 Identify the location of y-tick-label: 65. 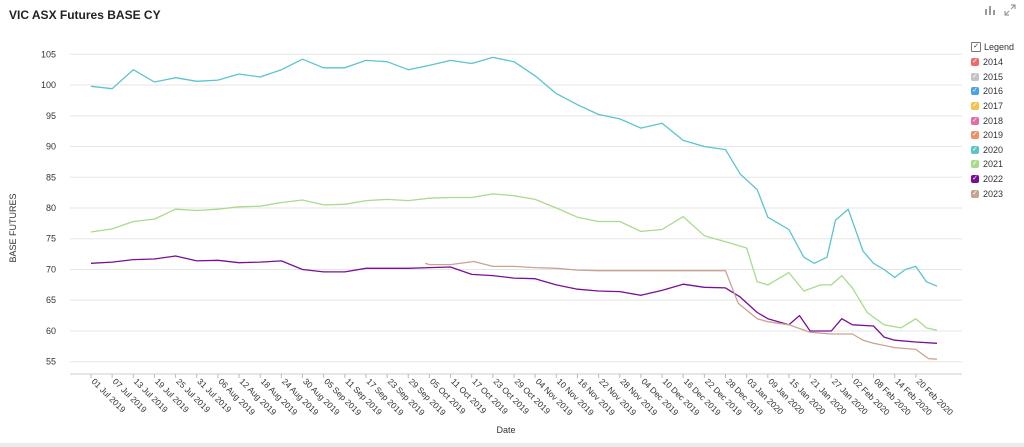
(51, 300).